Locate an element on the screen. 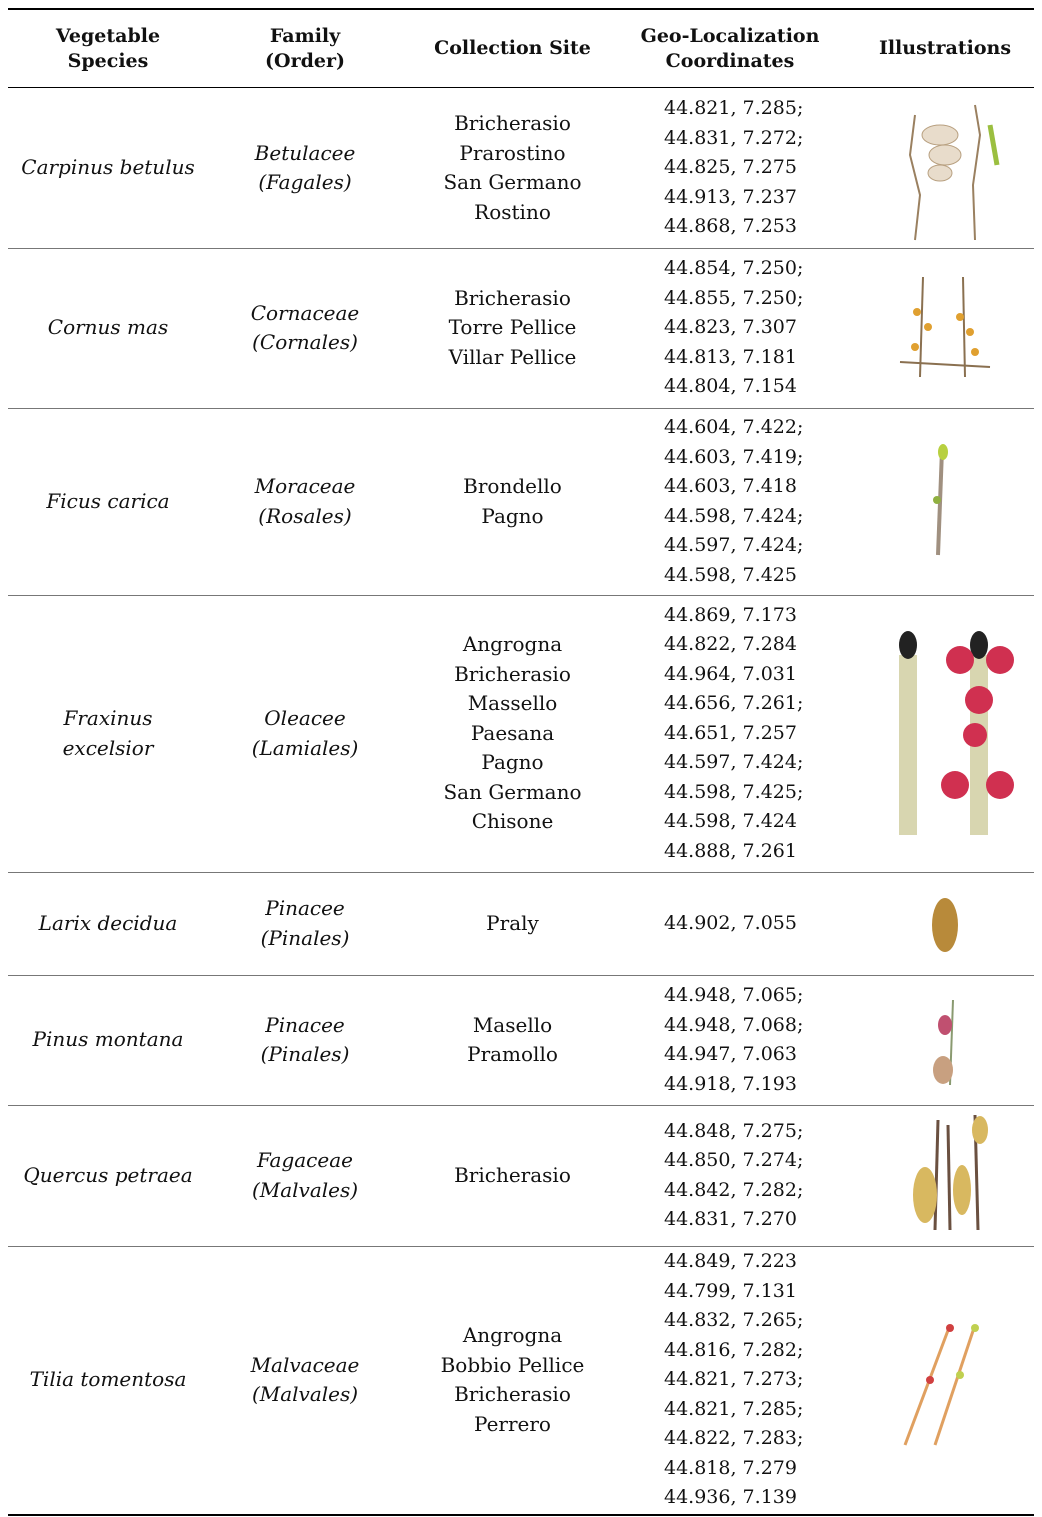 The image size is (1042, 1517). coordinates-text: 44.813, 7.181 is located at coordinates (730, 356).